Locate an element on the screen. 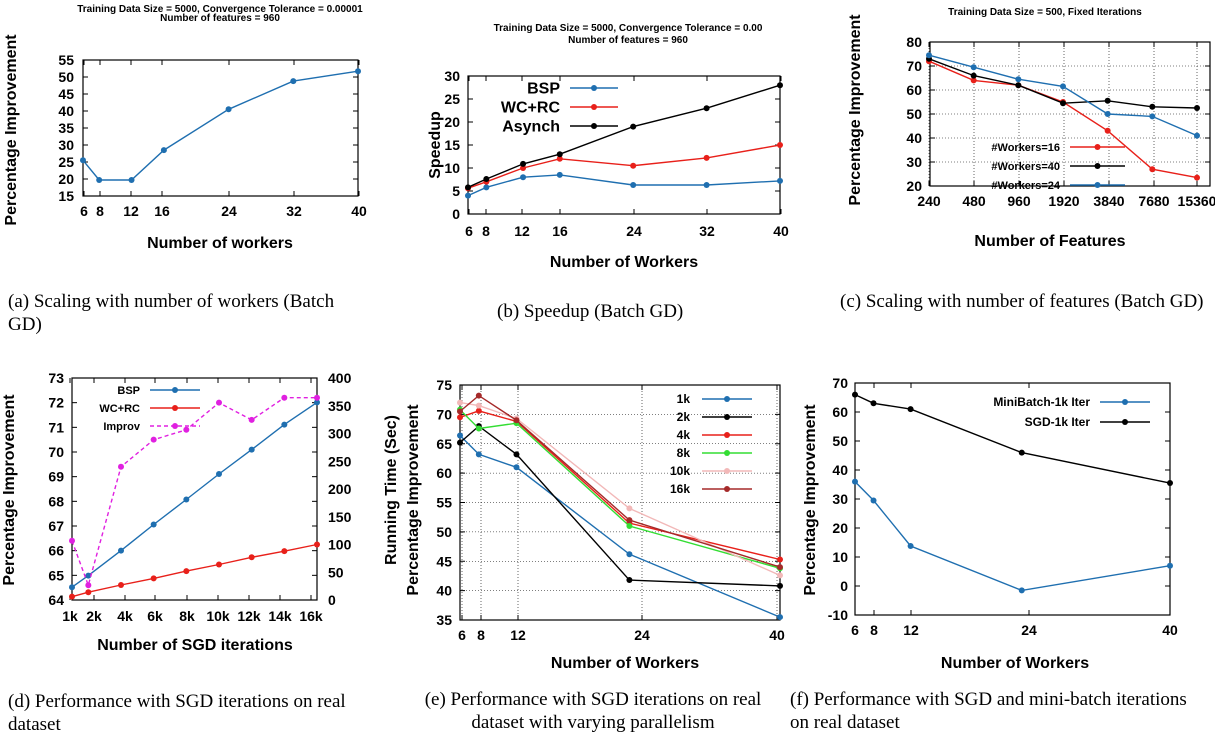  series-line-1k is located at coordinates (620, 526).